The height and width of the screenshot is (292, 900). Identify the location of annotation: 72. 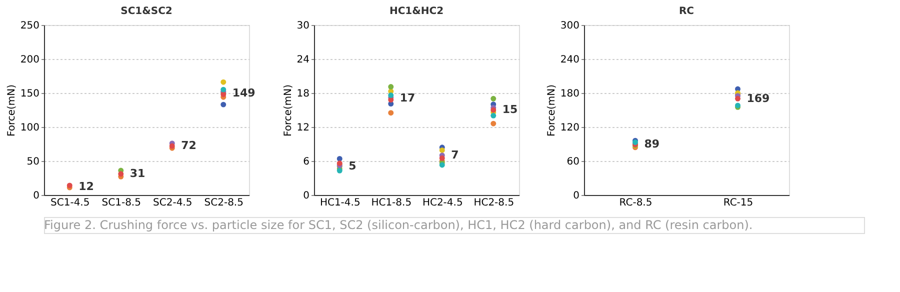
(188, 145).